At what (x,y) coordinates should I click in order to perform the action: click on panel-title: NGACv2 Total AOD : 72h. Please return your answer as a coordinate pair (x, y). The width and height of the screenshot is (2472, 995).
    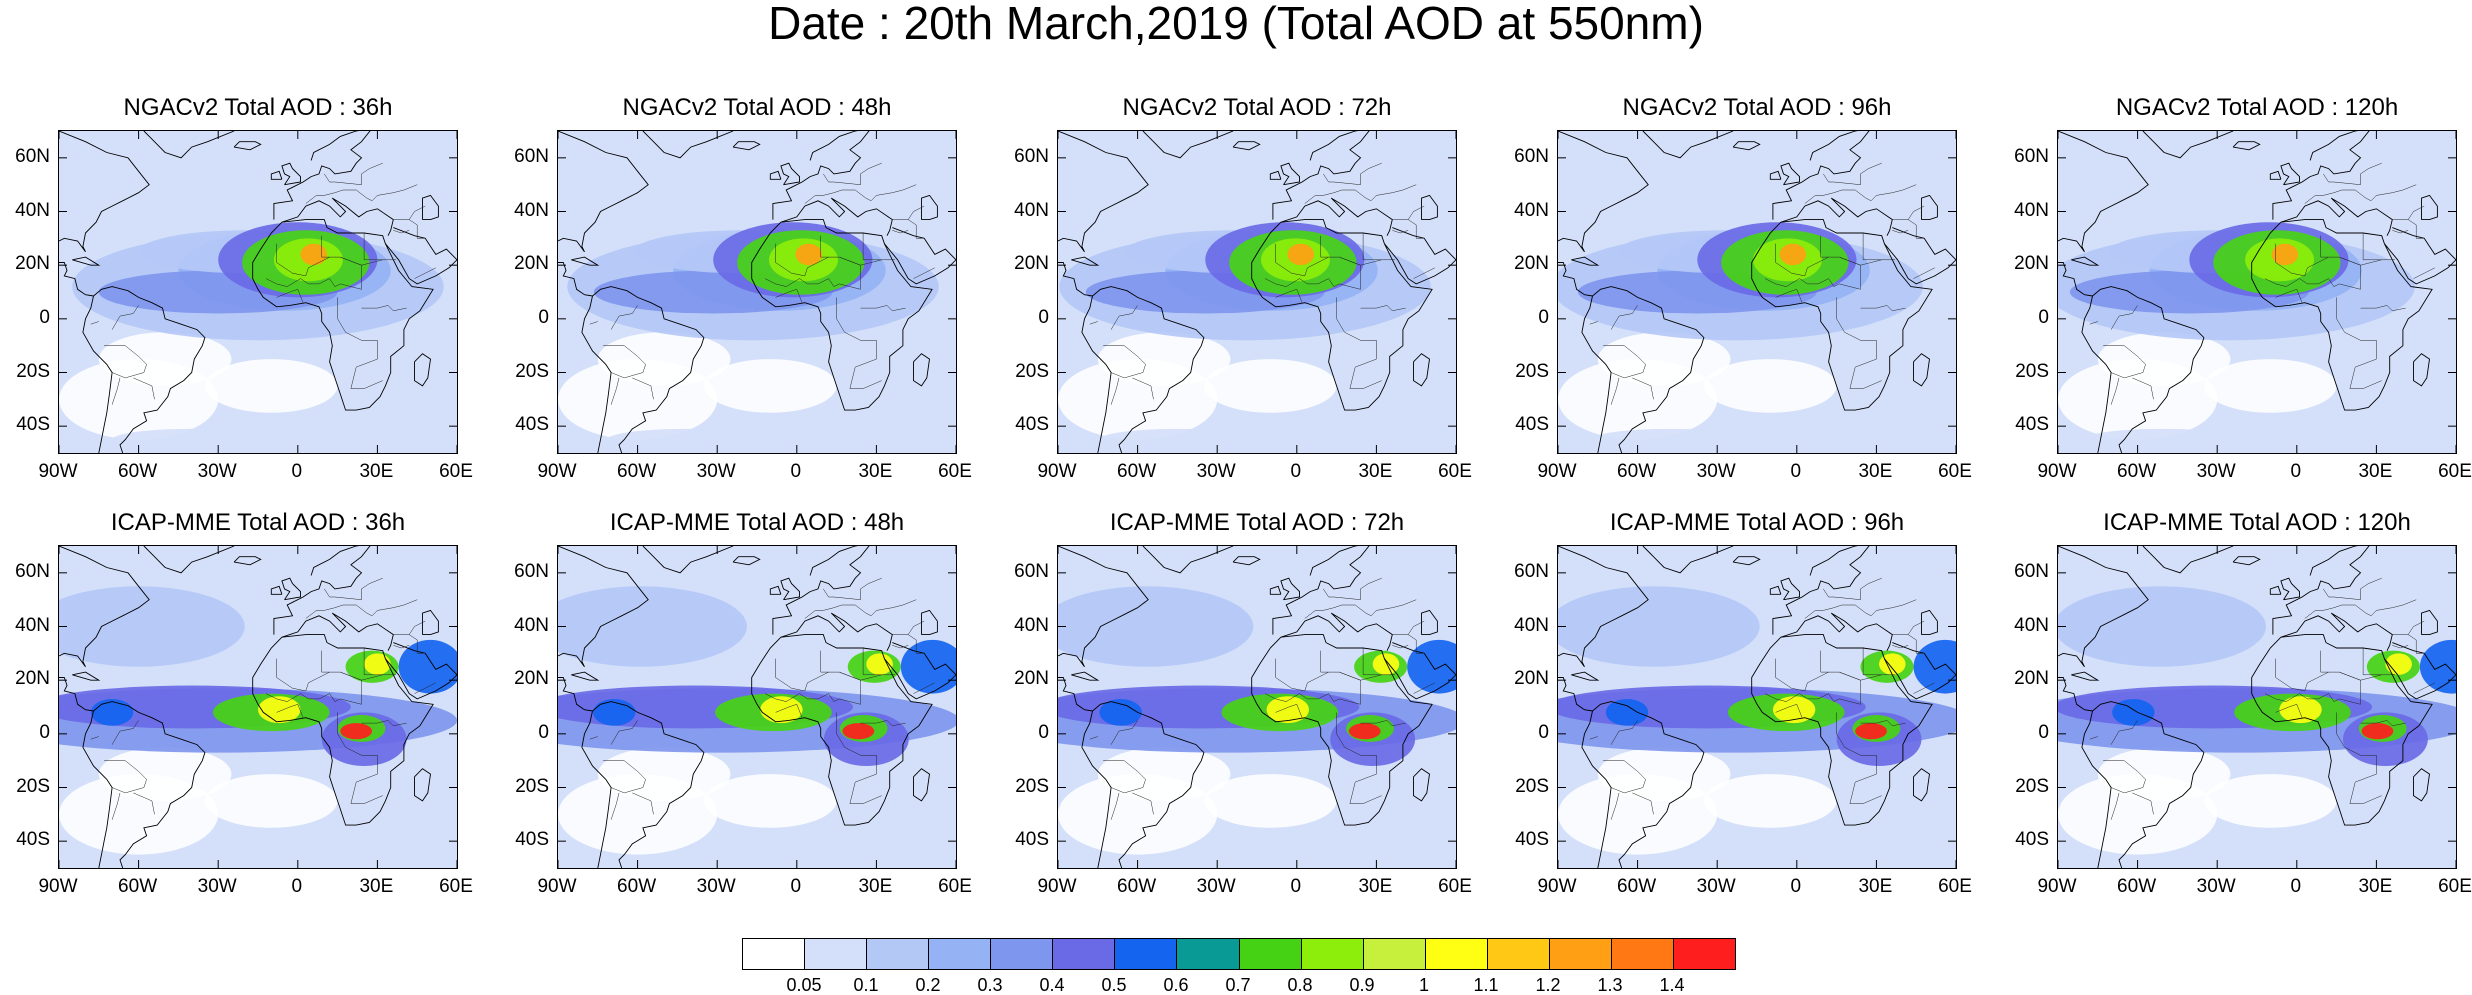
    Looking at the image, I should click on (1257, 107).